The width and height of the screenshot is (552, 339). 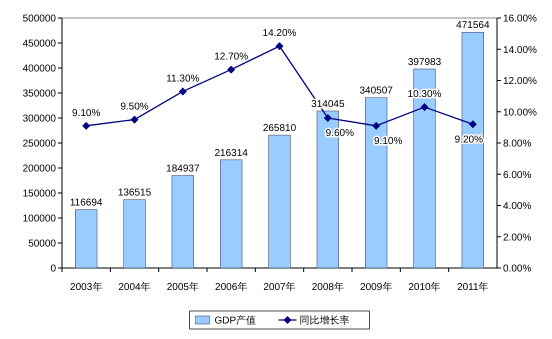 What do you see at coordinates (39, 194) in the screenshot?
I see `y-tick-label: 150000` at bounding box center [39, 194].